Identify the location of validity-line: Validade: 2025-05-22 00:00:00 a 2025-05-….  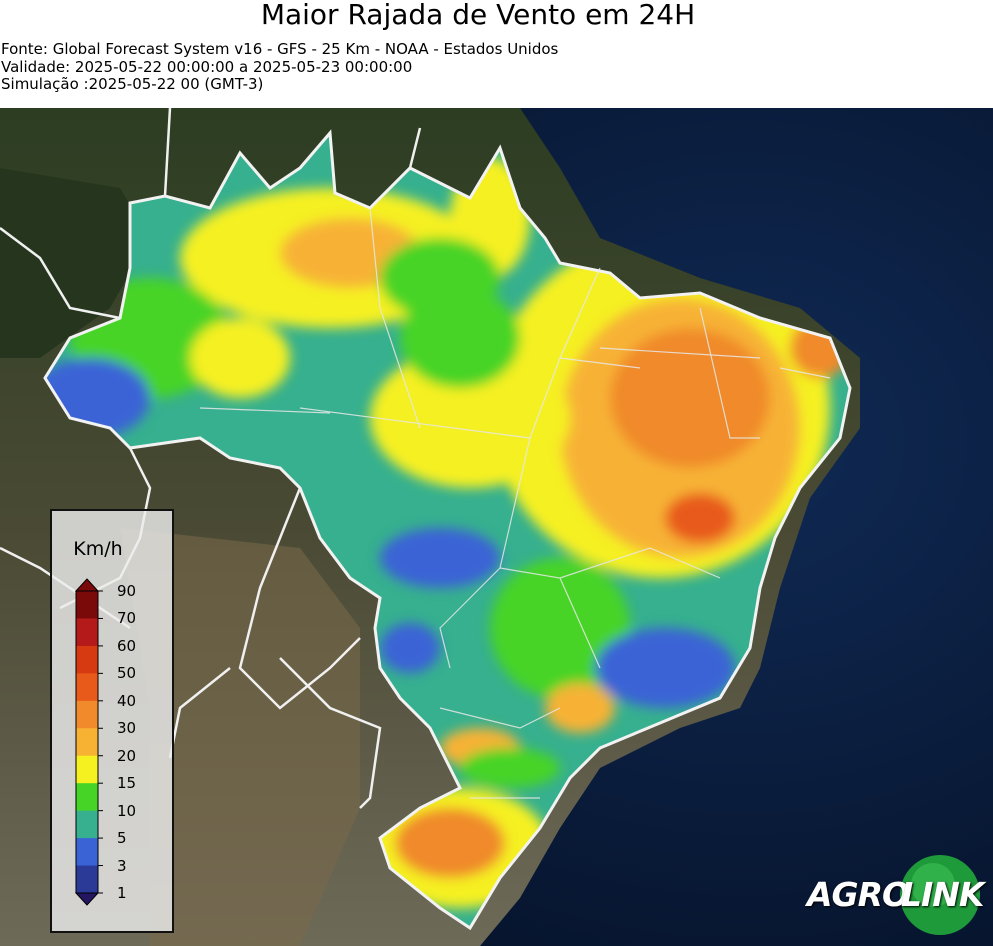
(207, 67).